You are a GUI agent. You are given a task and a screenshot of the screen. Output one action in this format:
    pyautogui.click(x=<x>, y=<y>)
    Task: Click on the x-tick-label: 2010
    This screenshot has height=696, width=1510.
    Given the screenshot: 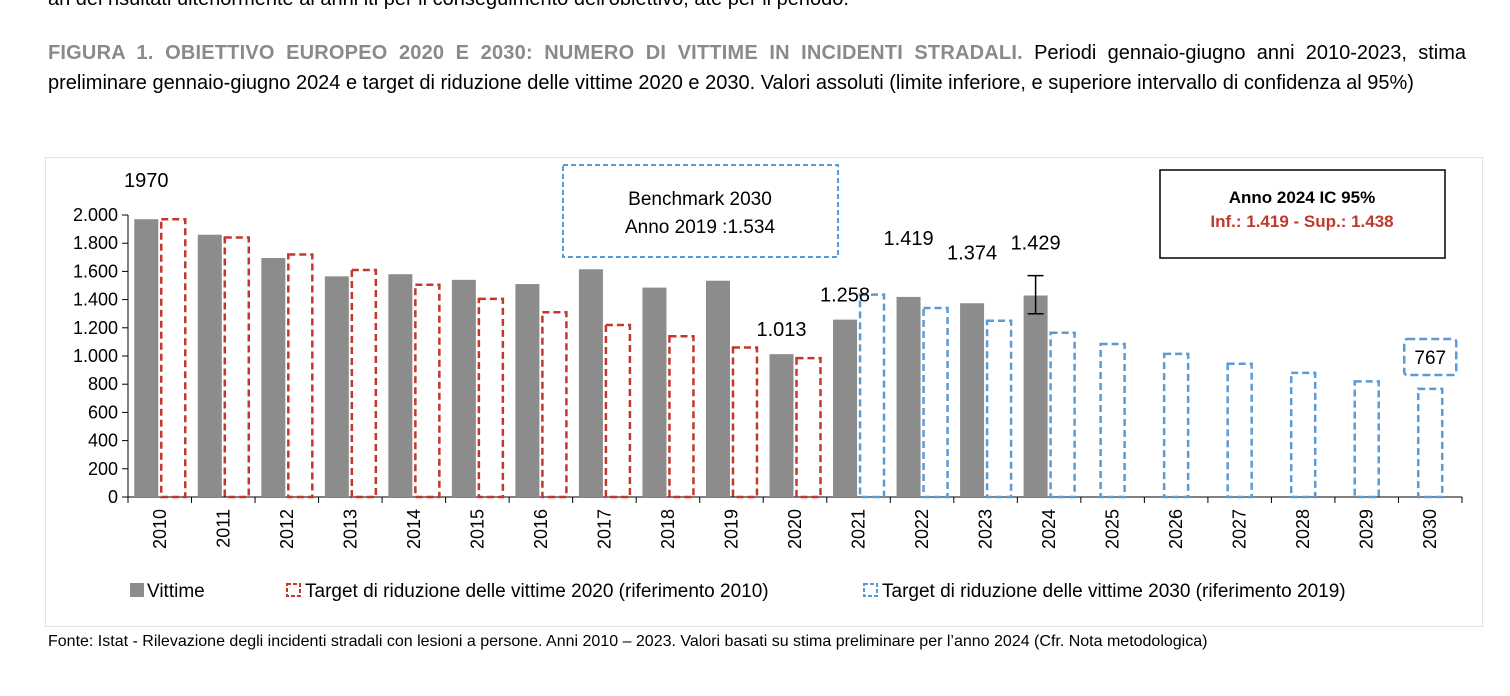 What is the action you would take?
    pyautogui.click(x=160, y=529)
    